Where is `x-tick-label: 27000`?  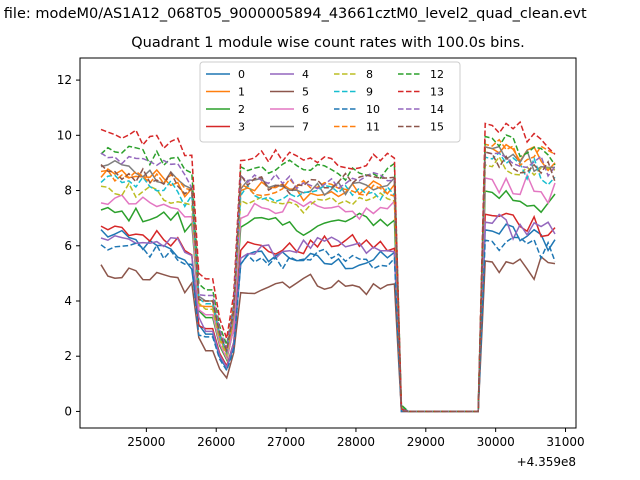
x-tick-label: 27000 is located at coordinates (286, 442).